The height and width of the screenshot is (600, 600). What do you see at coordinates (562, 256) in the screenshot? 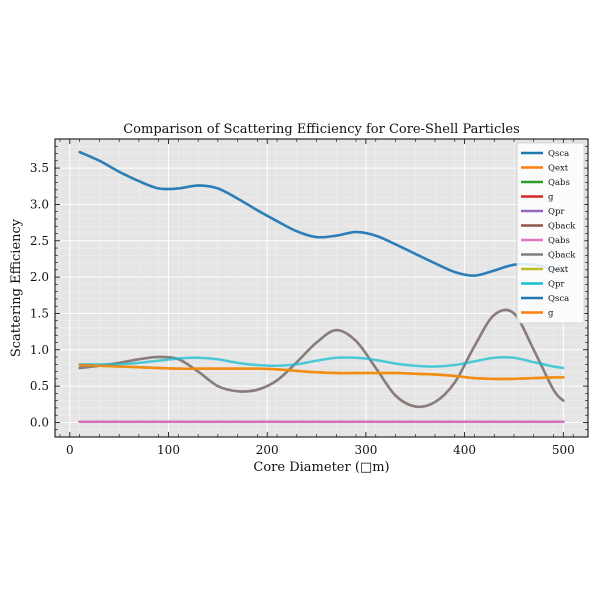
I see `legend-label-7: Qback` at bounding box center [562, 256].